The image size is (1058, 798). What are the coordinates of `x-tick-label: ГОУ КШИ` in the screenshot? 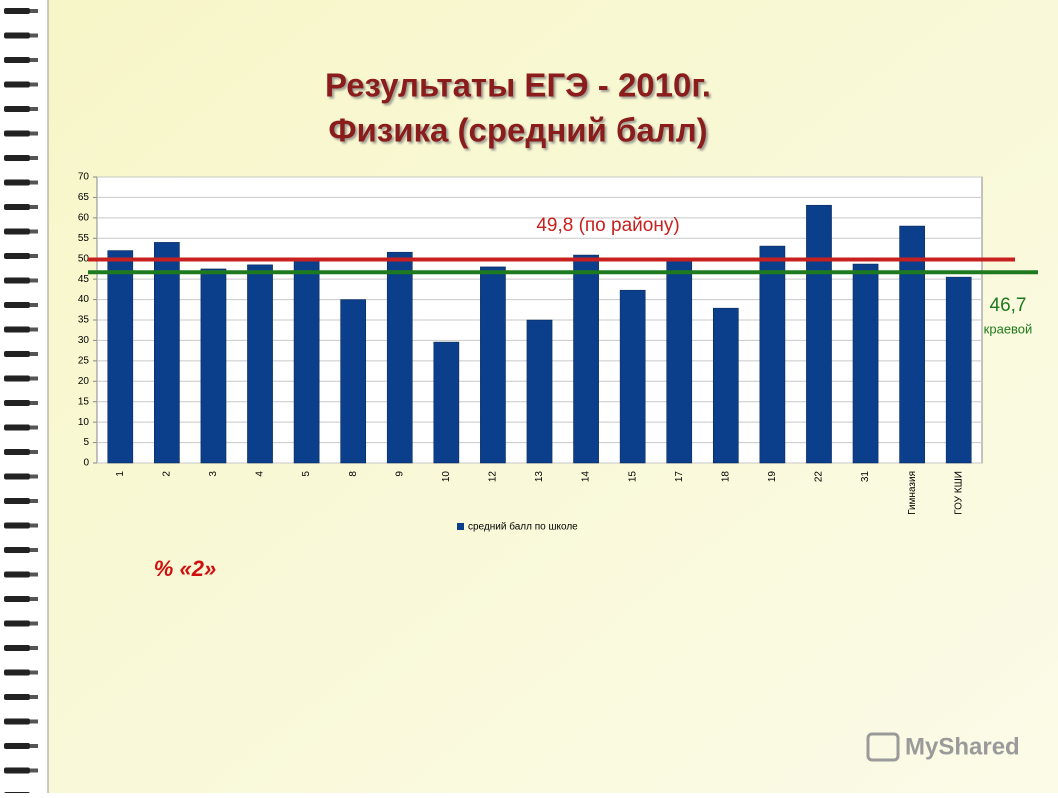 It's located at (958, 493).